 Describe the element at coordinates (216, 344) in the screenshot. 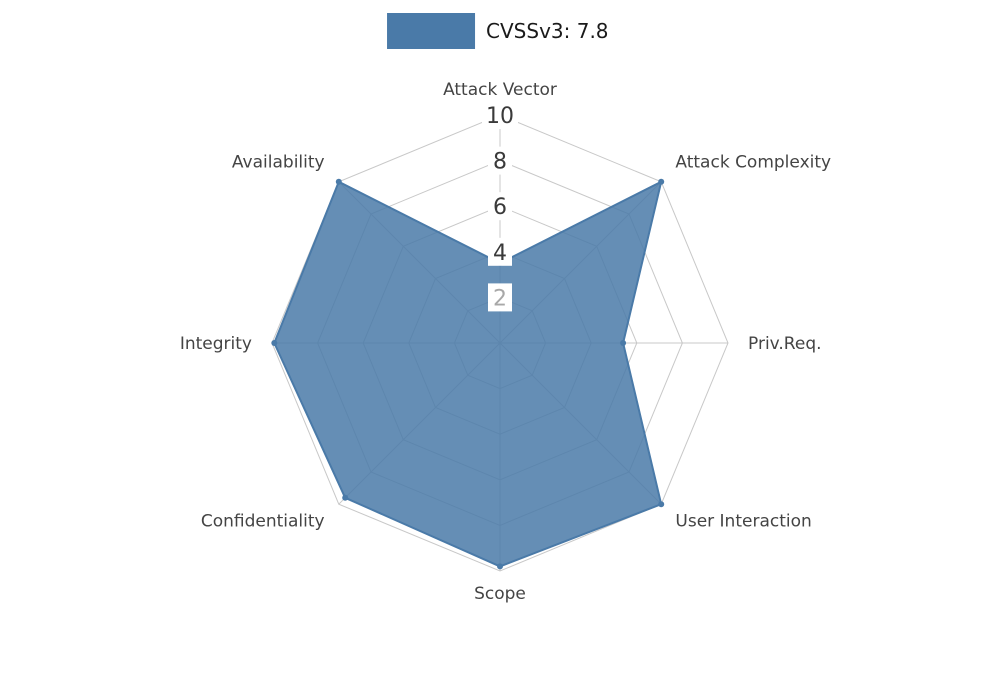

I see `axis-label-integrity: Integrity` at that location.